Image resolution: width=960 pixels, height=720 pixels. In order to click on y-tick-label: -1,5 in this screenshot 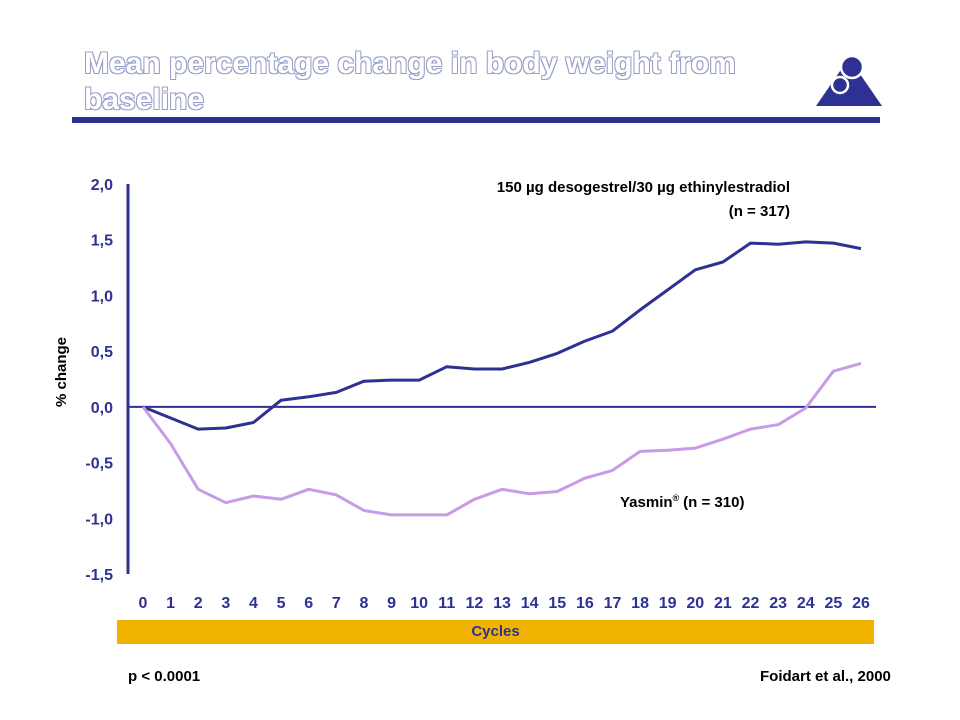, I will do `click(99, 575)`.